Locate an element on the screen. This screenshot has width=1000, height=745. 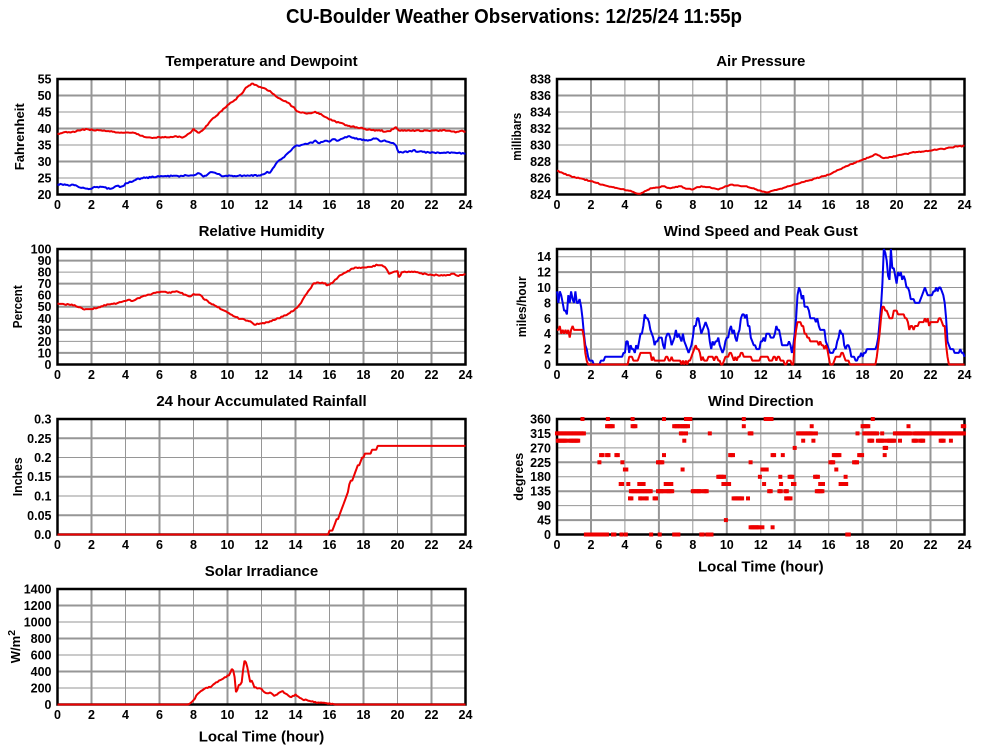
svg-text: 35 is located at coordinates (45, 146).